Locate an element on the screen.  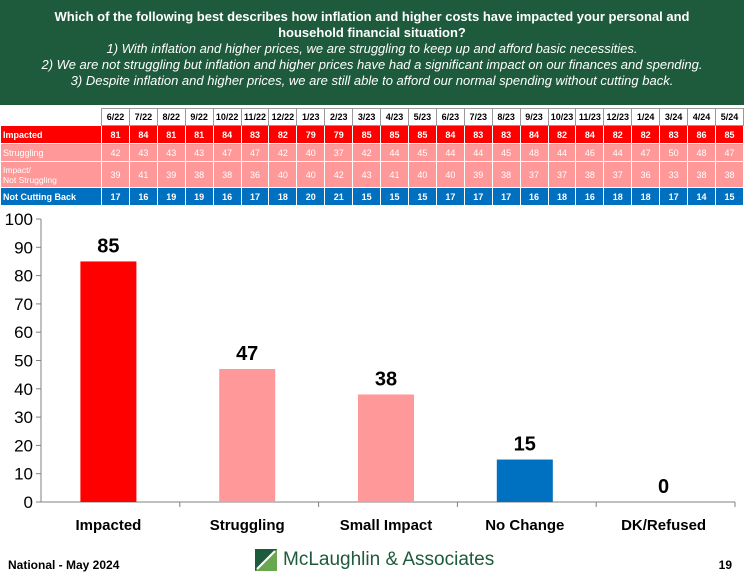
tracking-date: 5/24 is located at coordinates (729, 117).